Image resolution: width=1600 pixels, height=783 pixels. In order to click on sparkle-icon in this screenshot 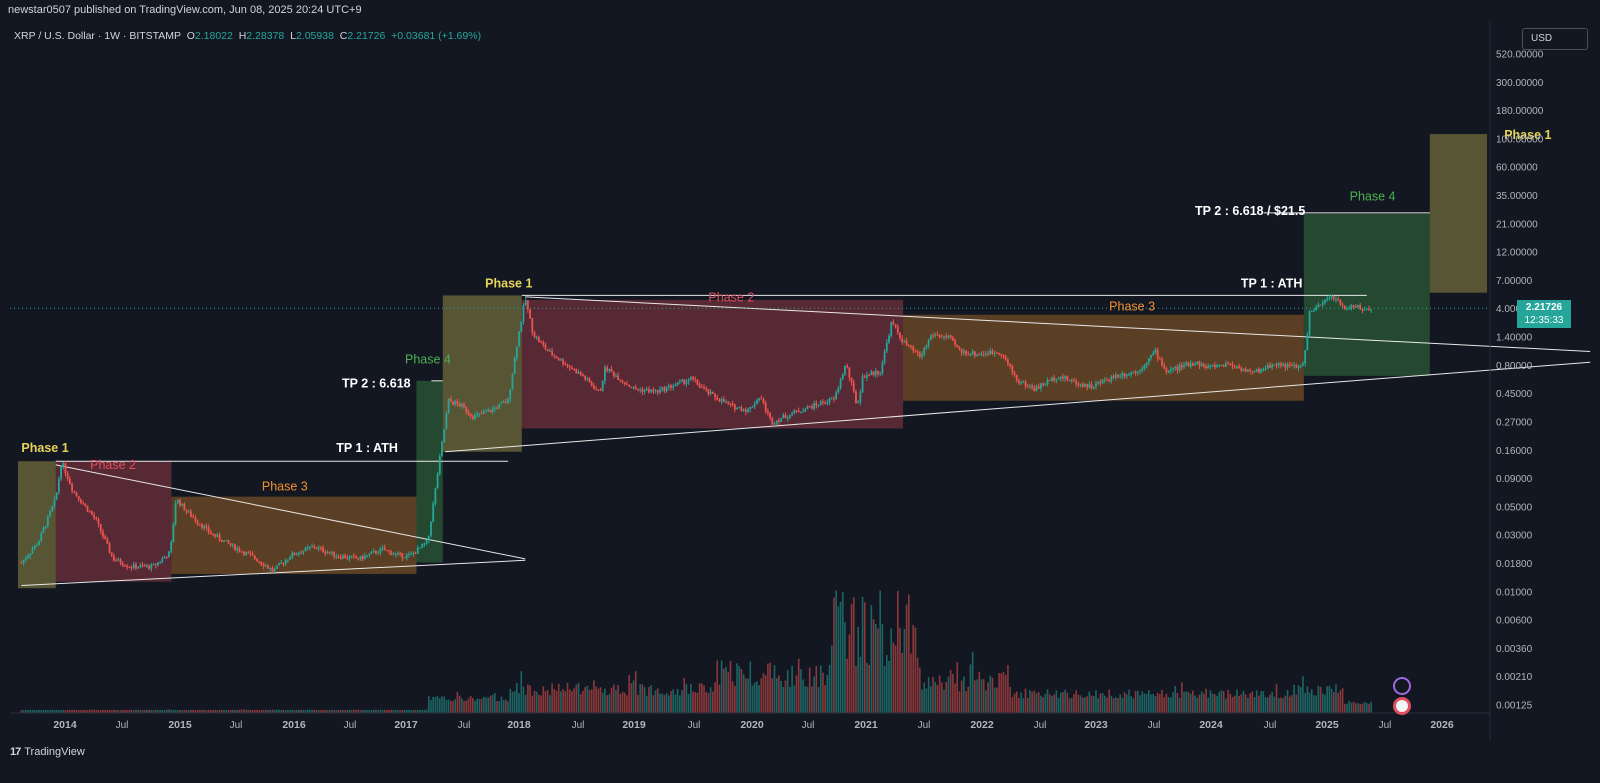, I will do `click(1402, 686)`.